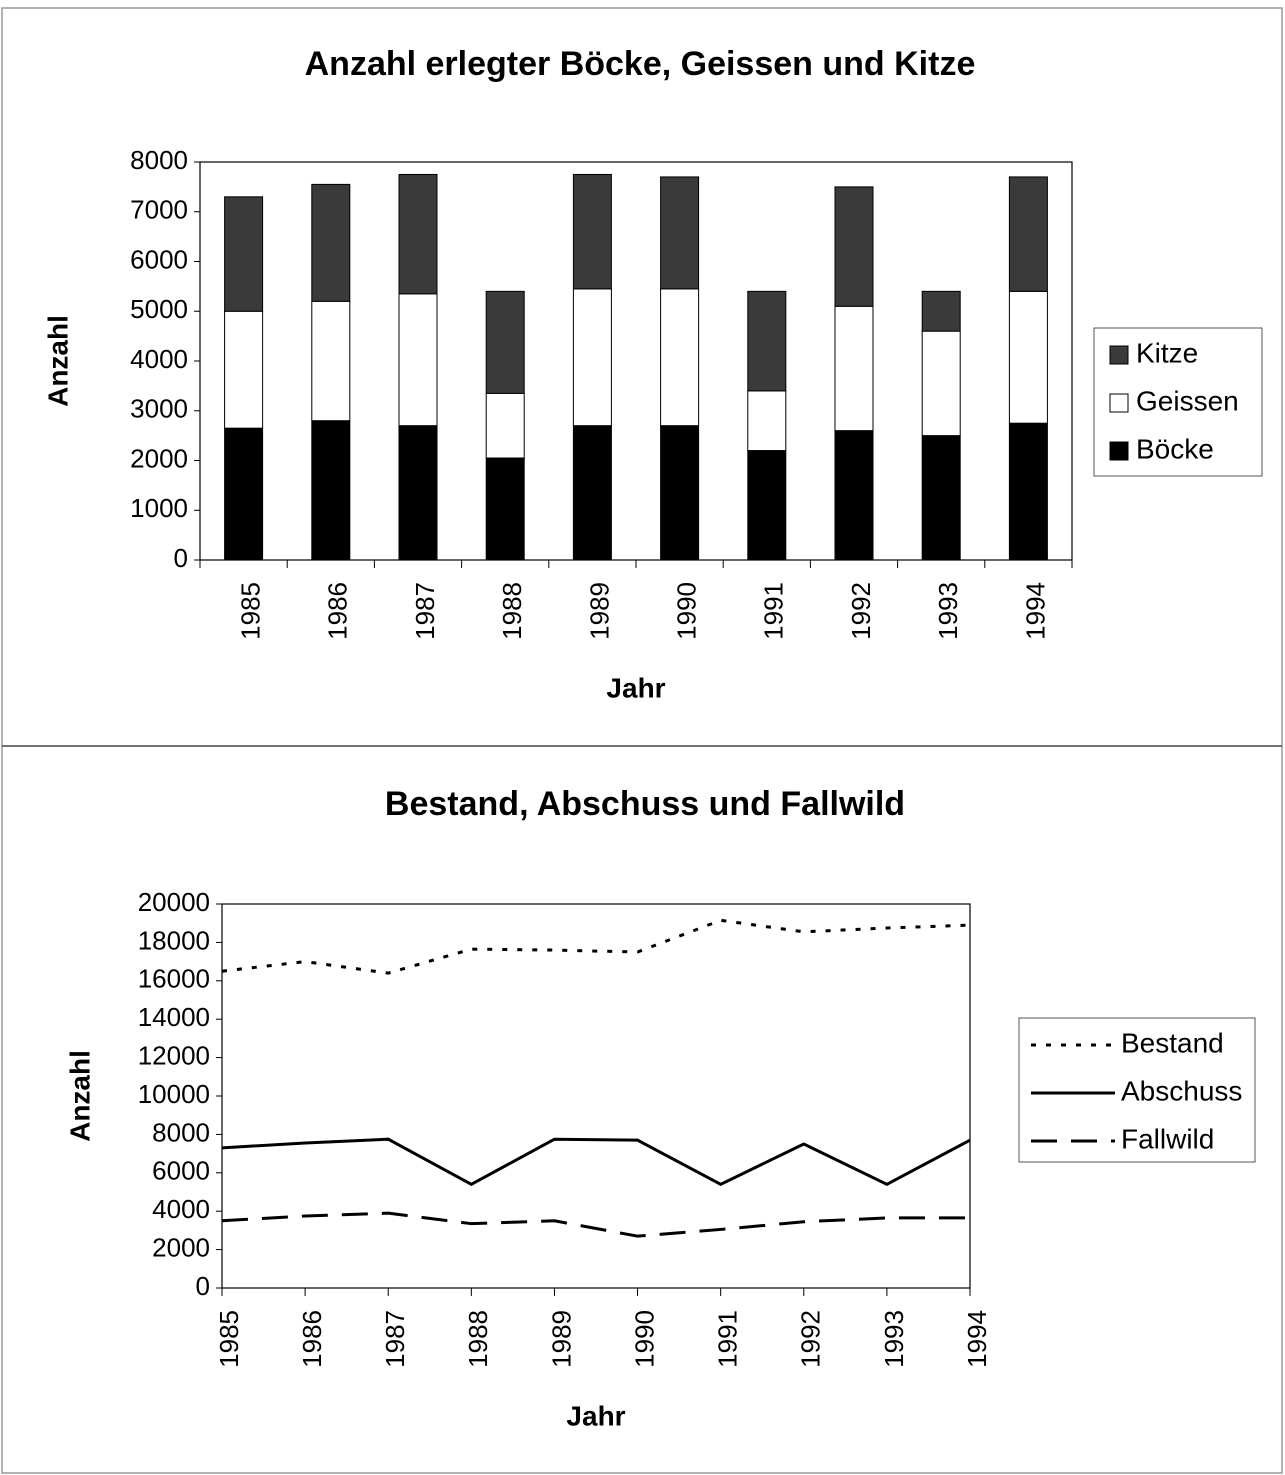  What do you see at coordinates (645, 804) in the screenshot?
I see `chart-title: Bestand, Abschuss und Fallwild` at bounding box center [645, 804].